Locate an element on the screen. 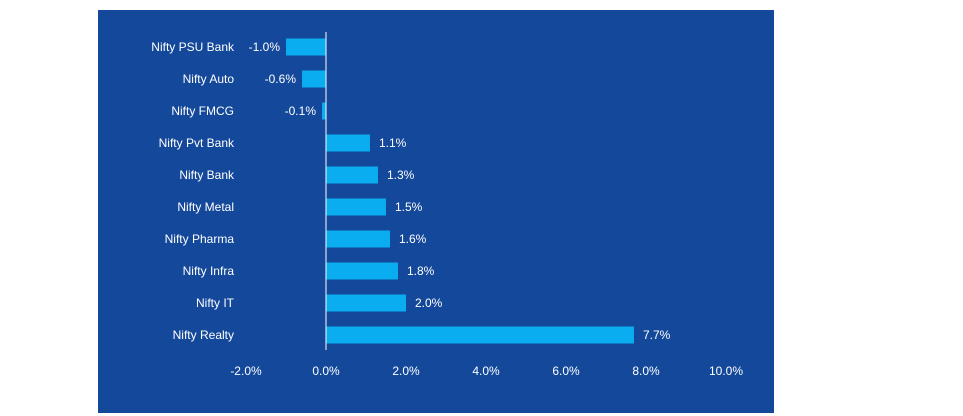 The height and width of the screenshot is (416, 963). value-label: 1.6% is located at coordinates (413, 239).